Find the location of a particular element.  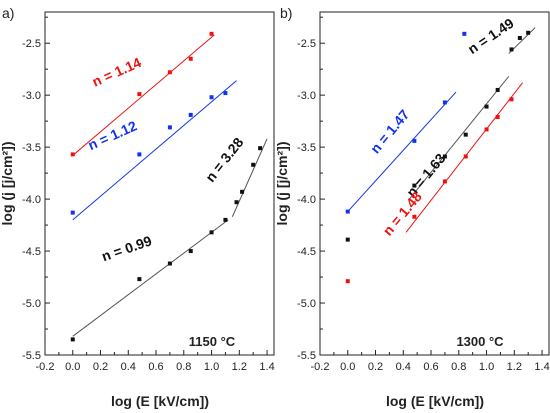

temperature-label: 1300 °C is located at coordinates (480, 341).